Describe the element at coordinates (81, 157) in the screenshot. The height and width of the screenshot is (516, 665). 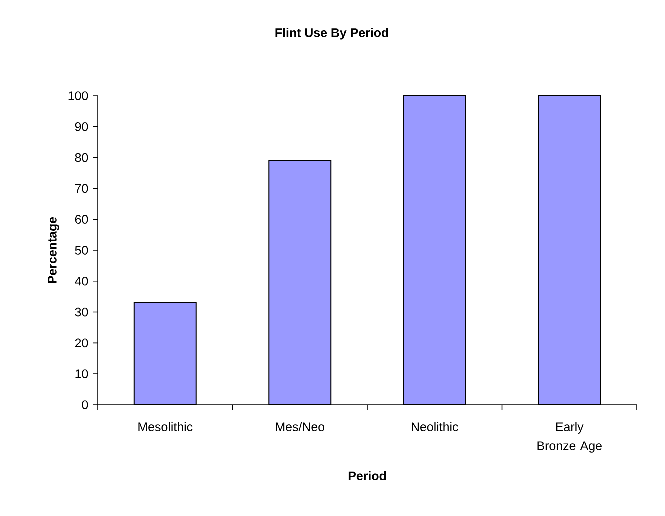
I see `y-tick-label: 80` at that location.